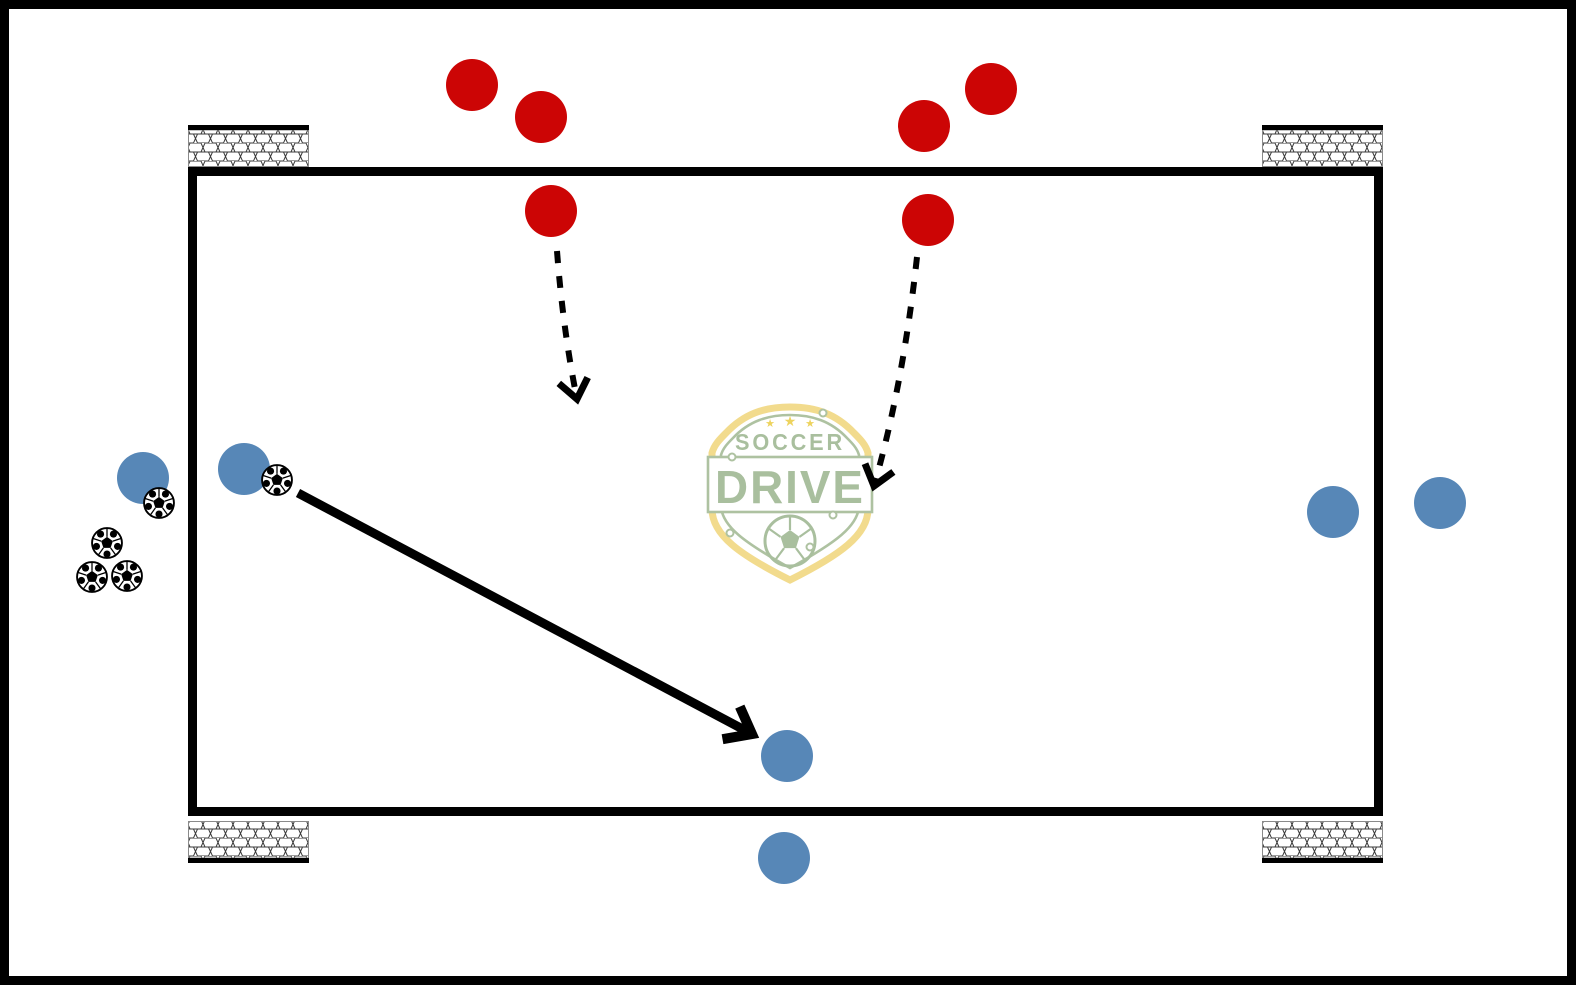  I want to click on logo-ball-icon, so click(790, 541).